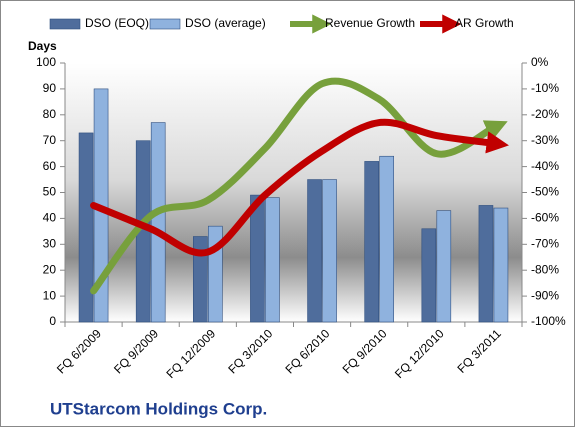  Describe the element at coordinates (46, 62) in the screenshot. I see `y-tick-label: 100` at that location.